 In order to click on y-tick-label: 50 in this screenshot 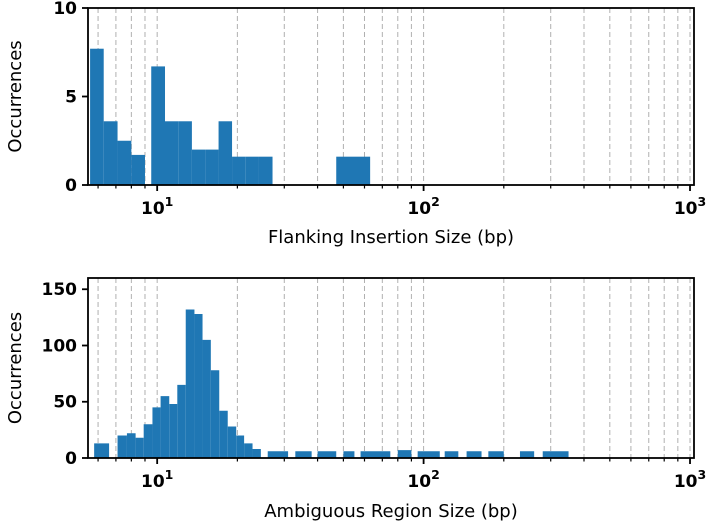, I will do `click(65, 403)`.